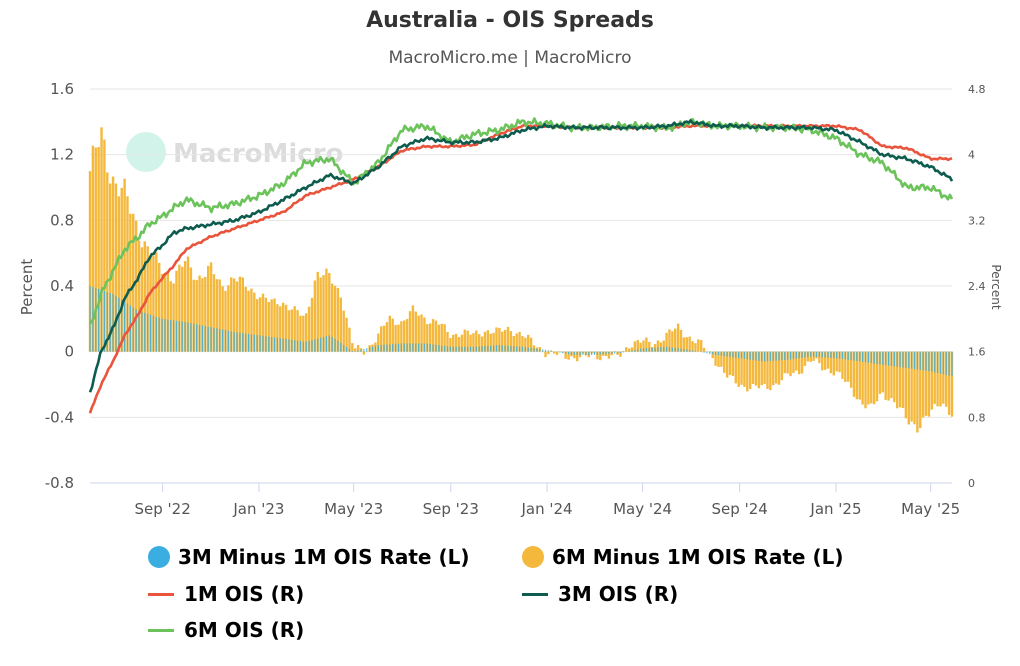  What do you see at coordinates (226, 630) in the screenshot?
I see `legend-item-6m-ois: 6M OIS (R)` at bounding box center [226, 630].